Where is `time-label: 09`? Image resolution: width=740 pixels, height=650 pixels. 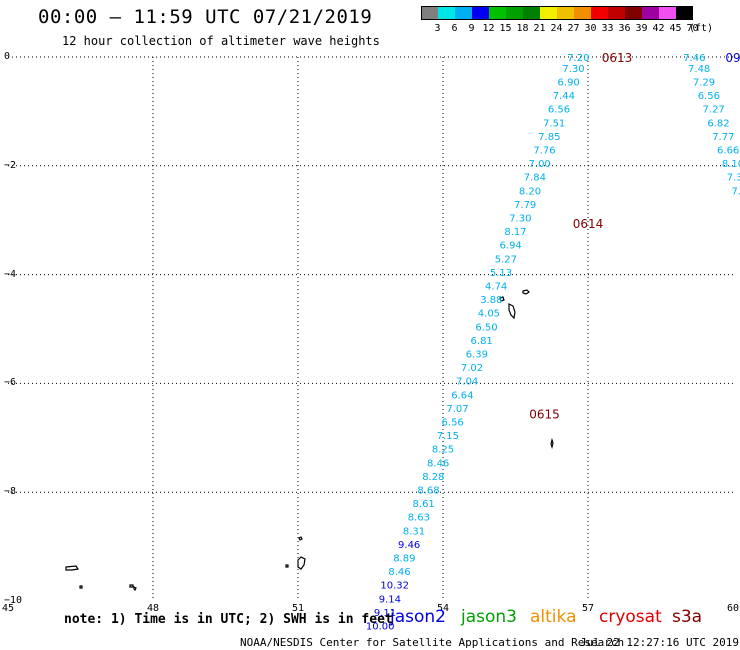 time-label: 09 is located at coordinates (732, 58).